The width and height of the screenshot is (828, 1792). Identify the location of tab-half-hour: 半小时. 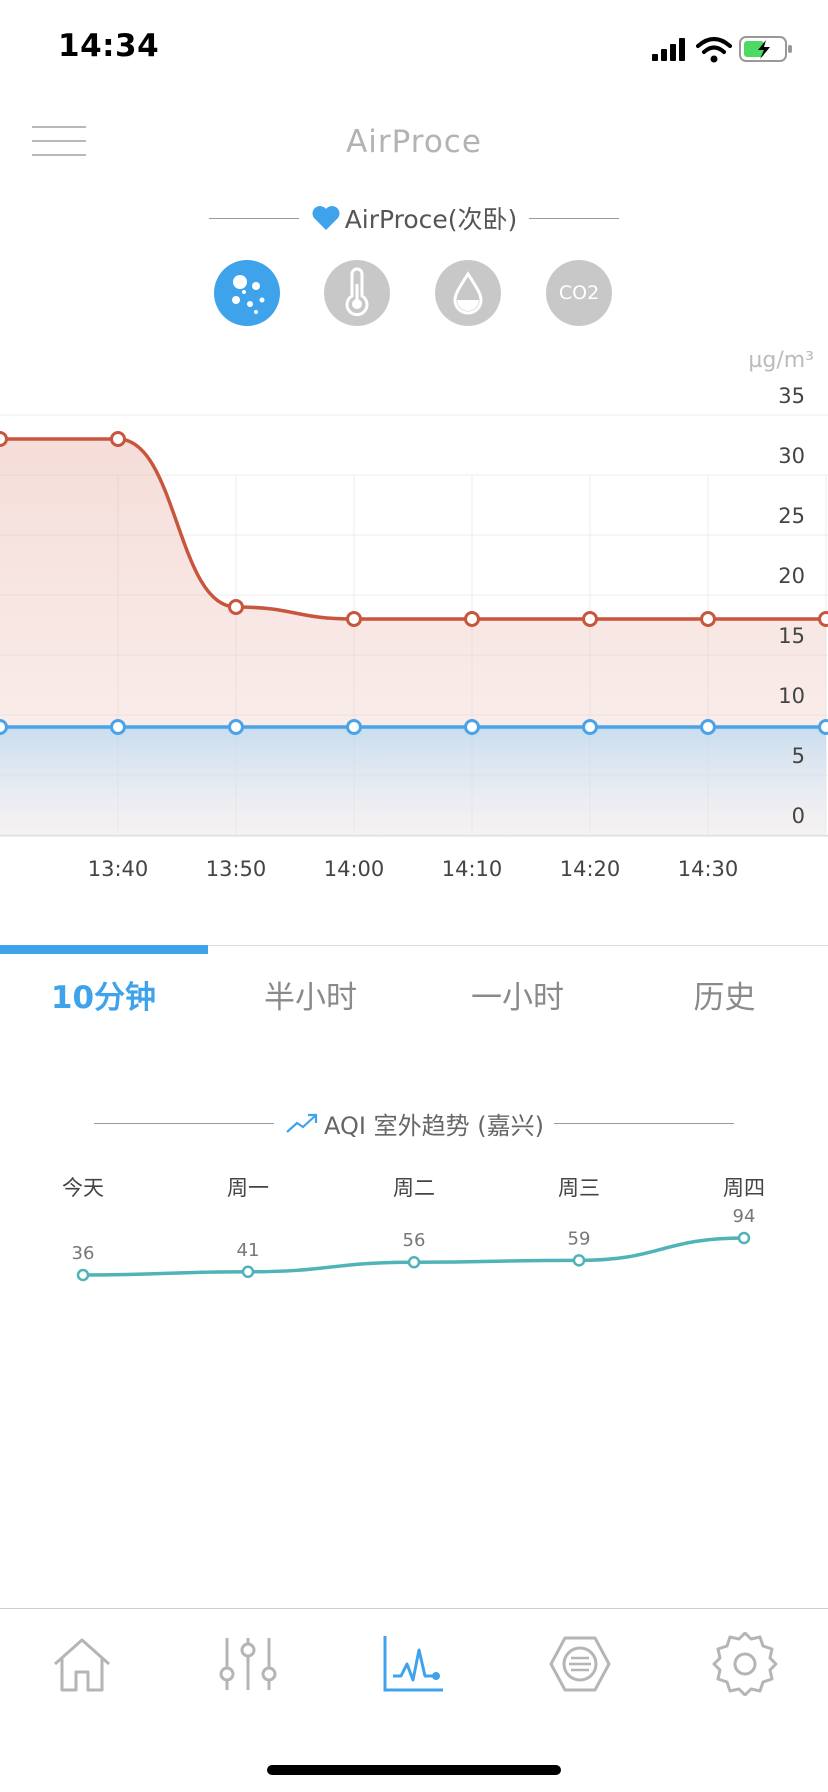
(310, 998).